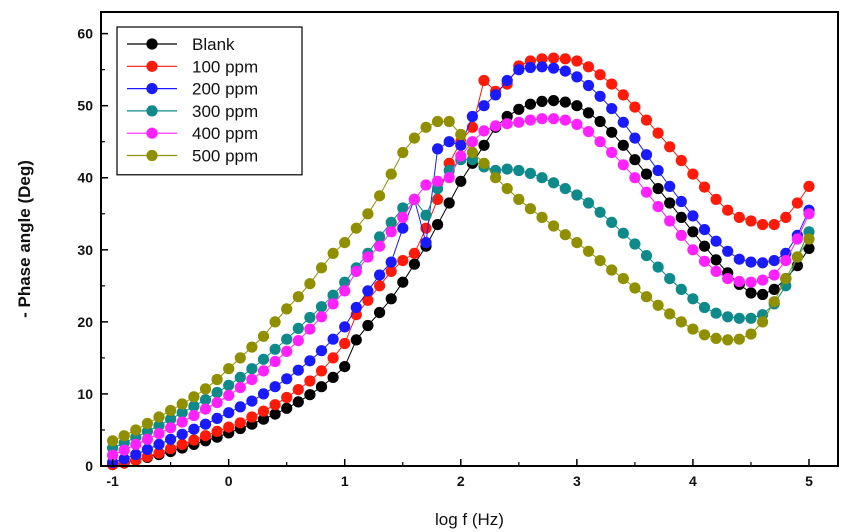 The width and height of the screenshot is (850, 532). I want to click on x-tick-label: 4, so click(693, 481).